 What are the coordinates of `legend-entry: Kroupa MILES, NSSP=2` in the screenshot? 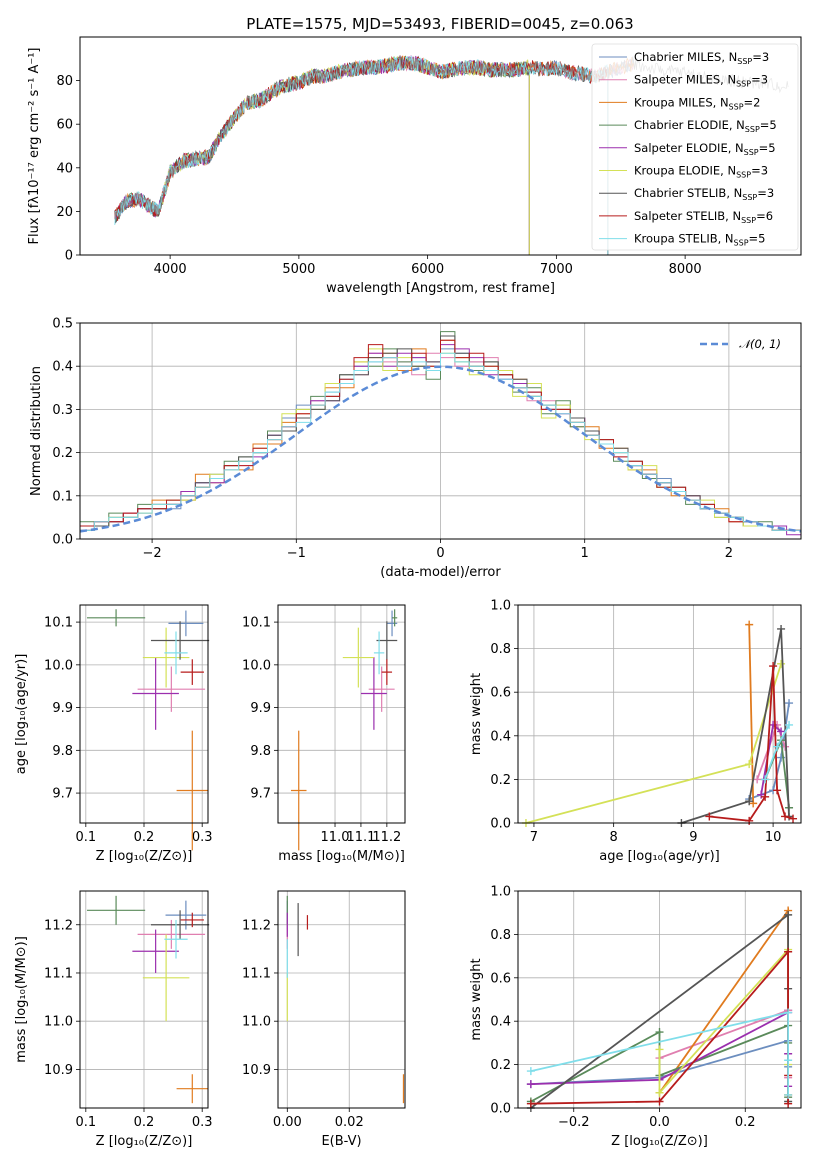 It's located at (697, 103).